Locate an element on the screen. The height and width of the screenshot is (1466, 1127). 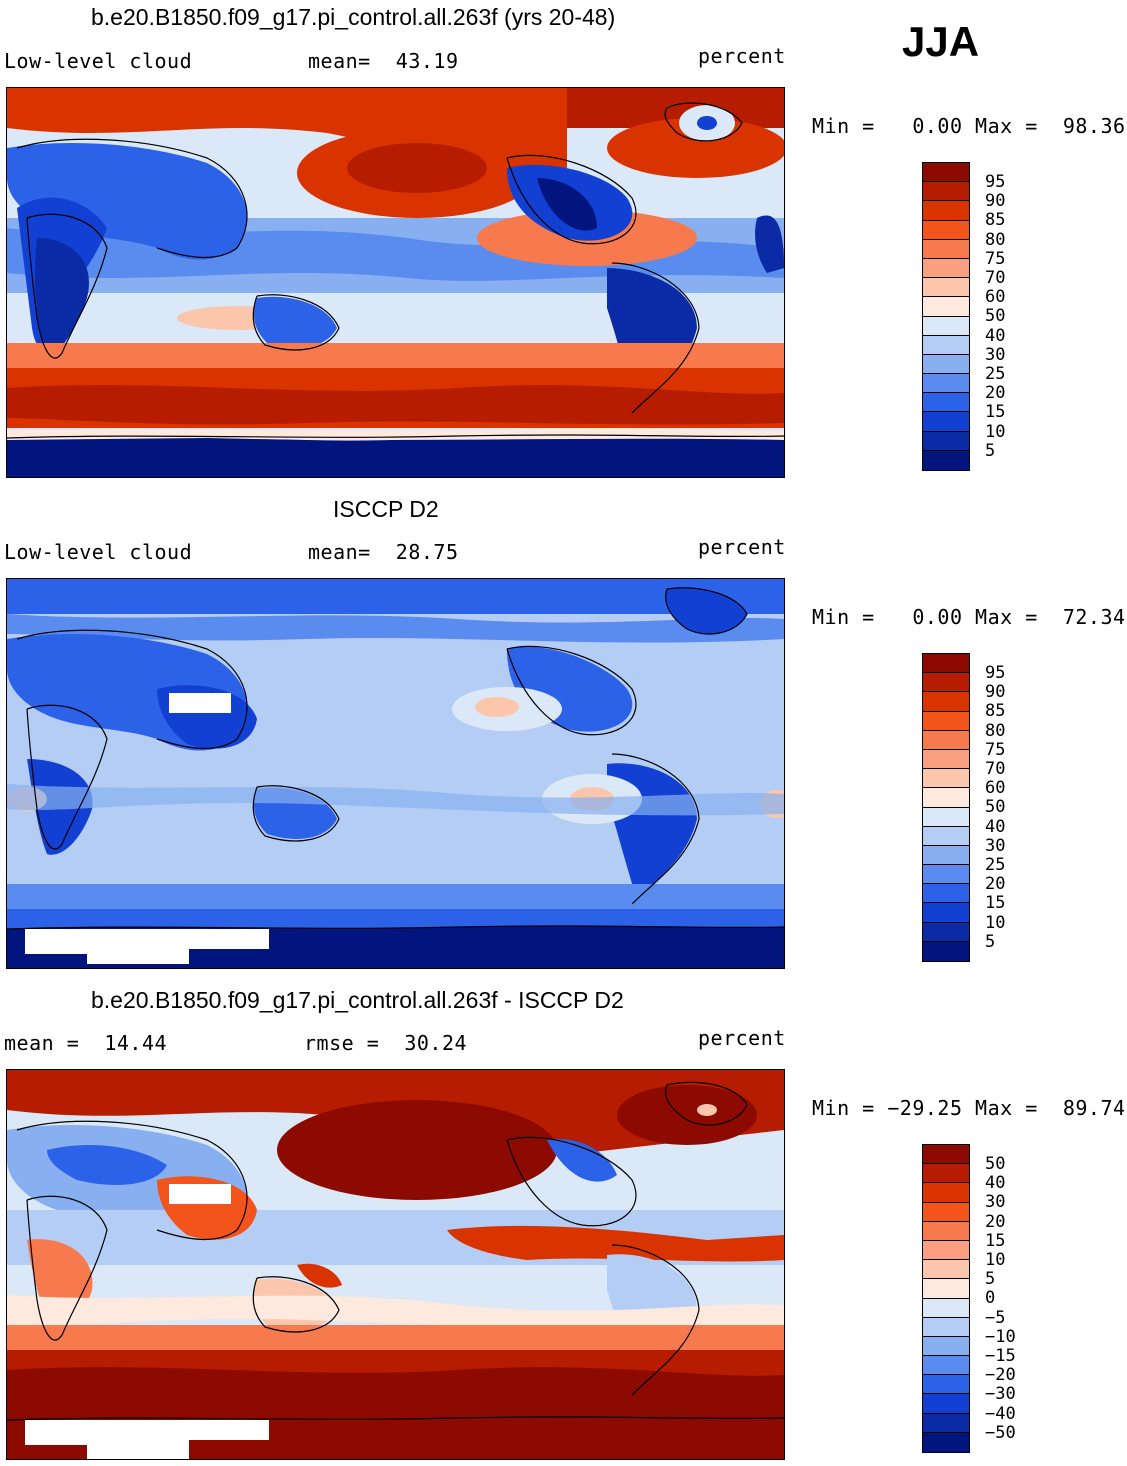
panel-obs-title: ISCCP D2 is located at coordinates (386, 509).